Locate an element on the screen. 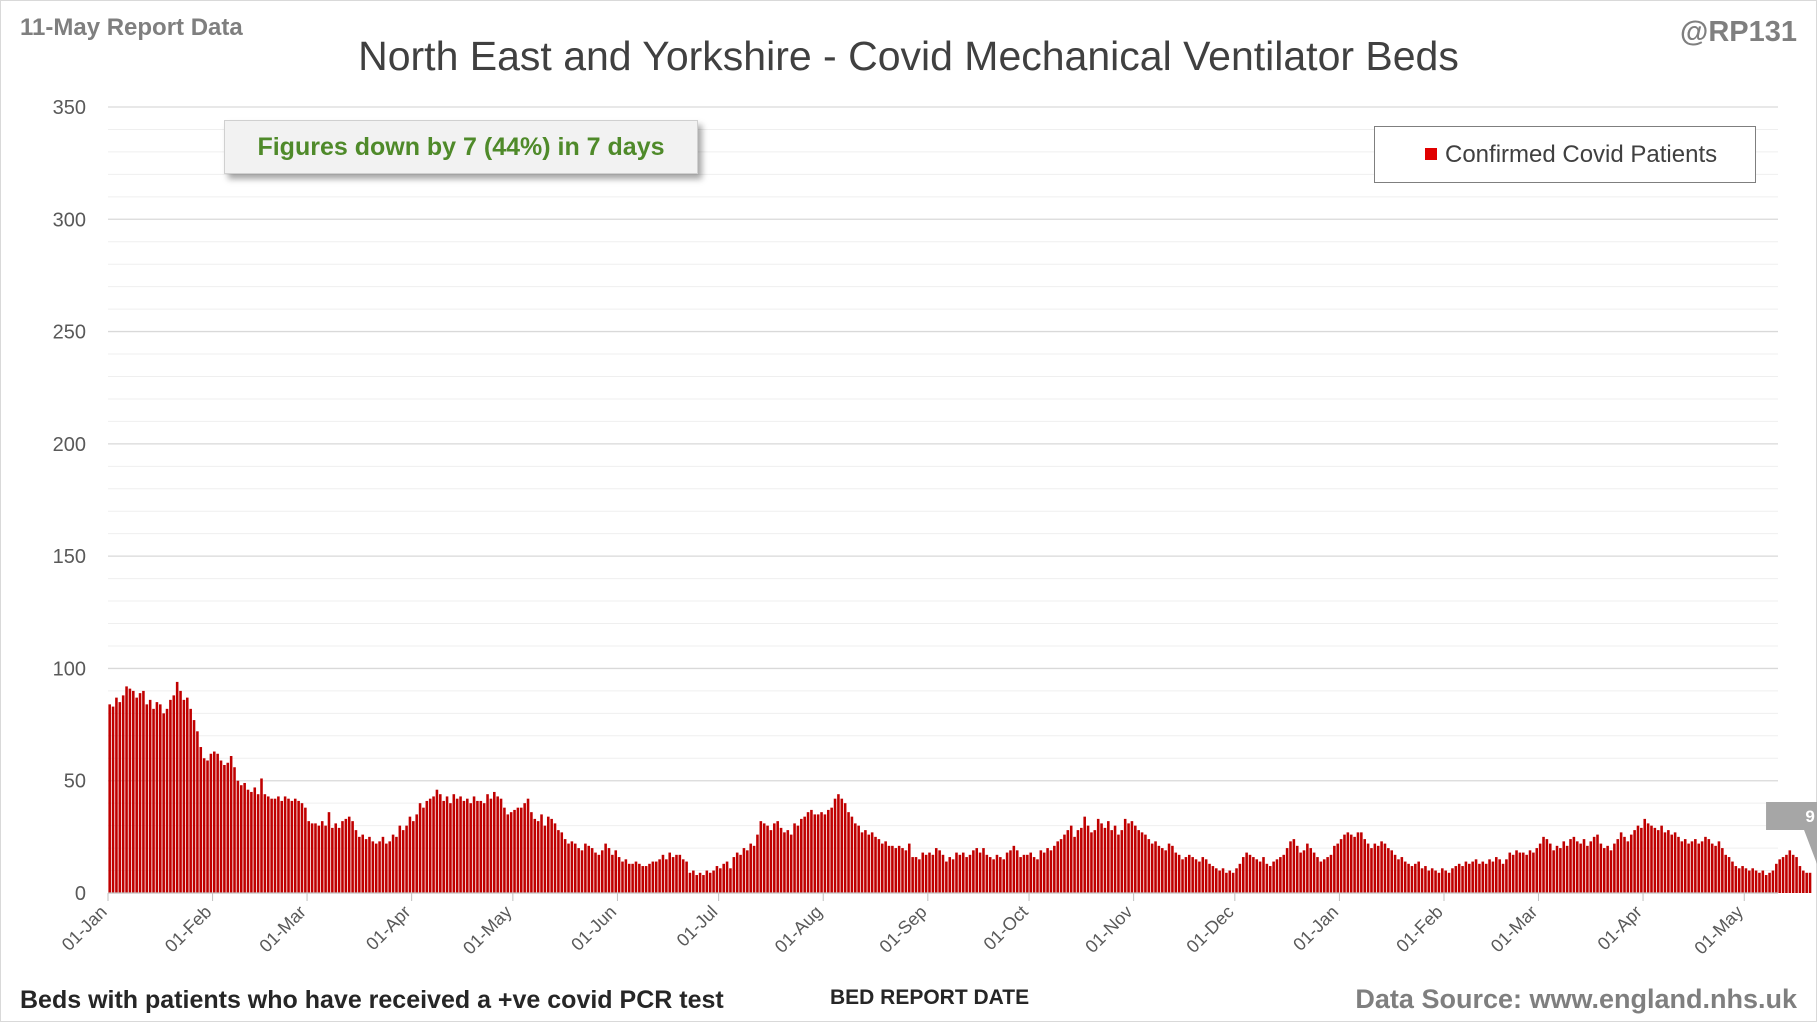 This screenshot has height=1022, width=1817. legend-swatch is located at coordinates (1431, 153).